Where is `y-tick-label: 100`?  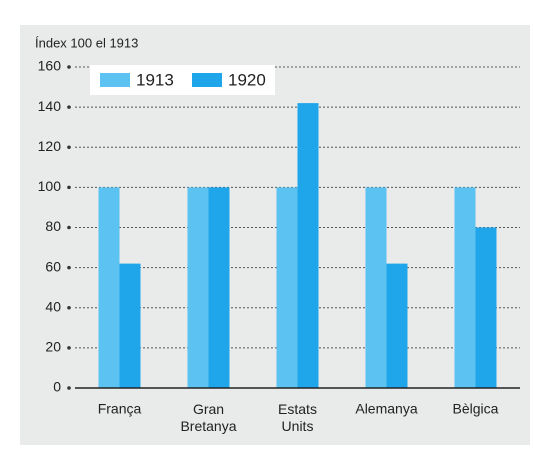 y-tick-label: 100 is located at coordinates (50, 186).